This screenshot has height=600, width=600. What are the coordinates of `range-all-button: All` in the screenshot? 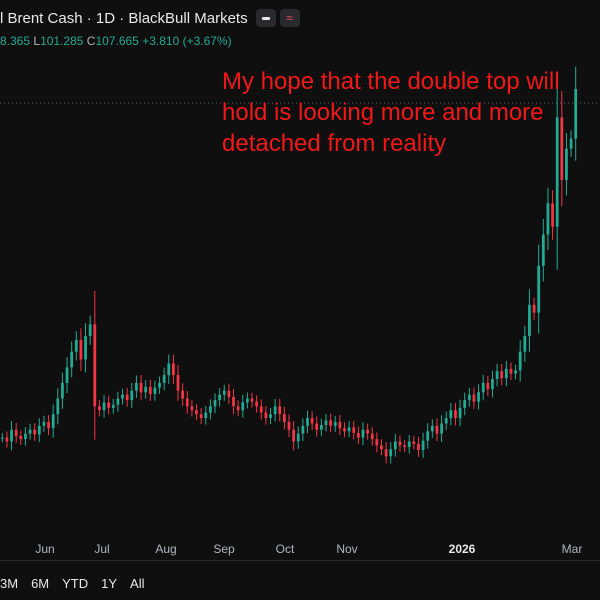 It's located at (137, 583).